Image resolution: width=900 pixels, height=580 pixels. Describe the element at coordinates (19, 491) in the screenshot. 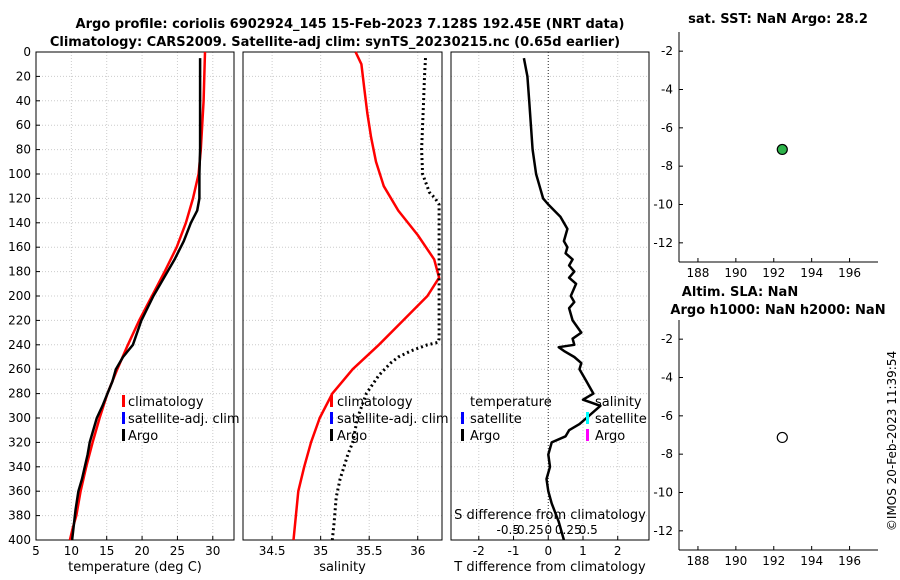

I see `y-tick-label: 360` at that location.